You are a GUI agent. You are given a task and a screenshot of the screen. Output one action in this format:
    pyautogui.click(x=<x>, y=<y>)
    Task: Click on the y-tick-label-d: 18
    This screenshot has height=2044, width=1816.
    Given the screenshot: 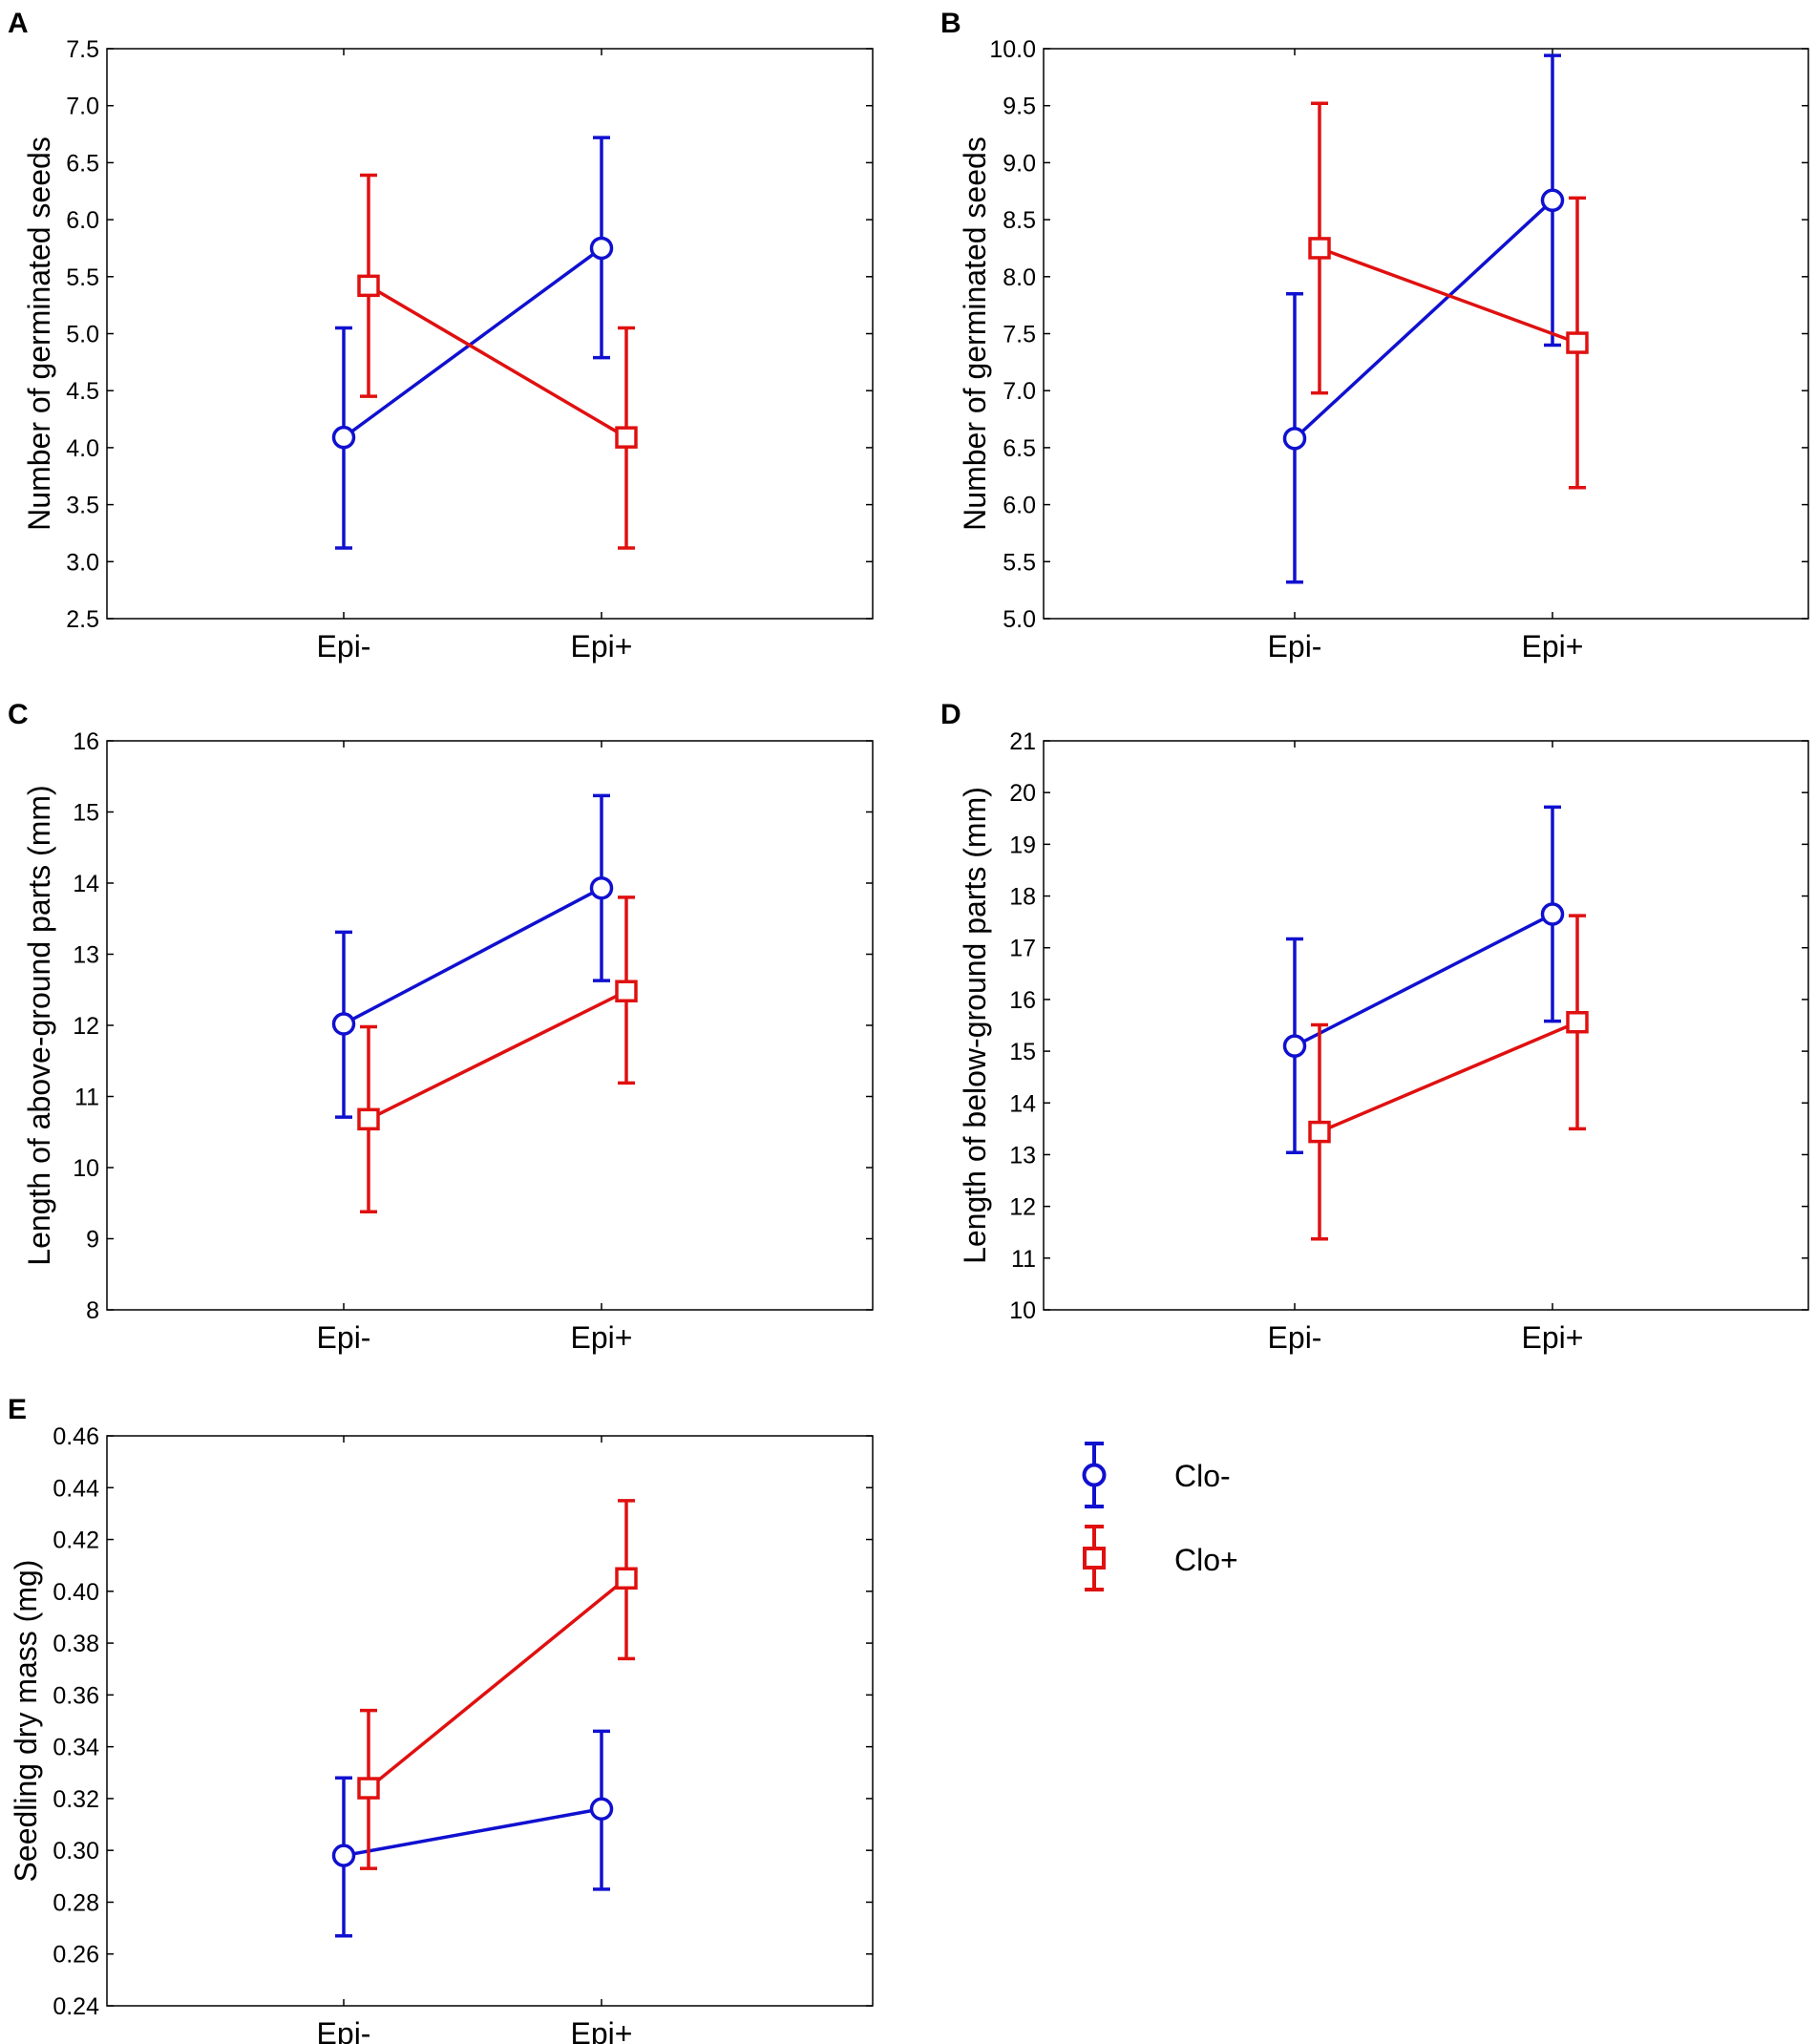 What is the action you would take?
    pyautogui.click(x=1022, y=897)
    